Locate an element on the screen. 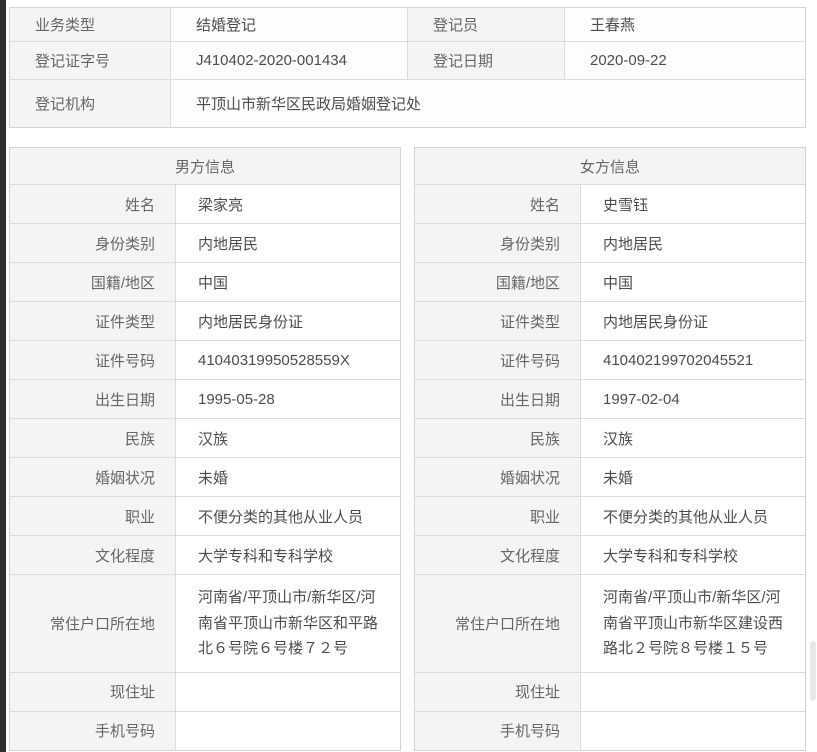 This screenshot has width=817, height=752. female-cert-no-label: 证件号码 is located at coordinates (498, 360).